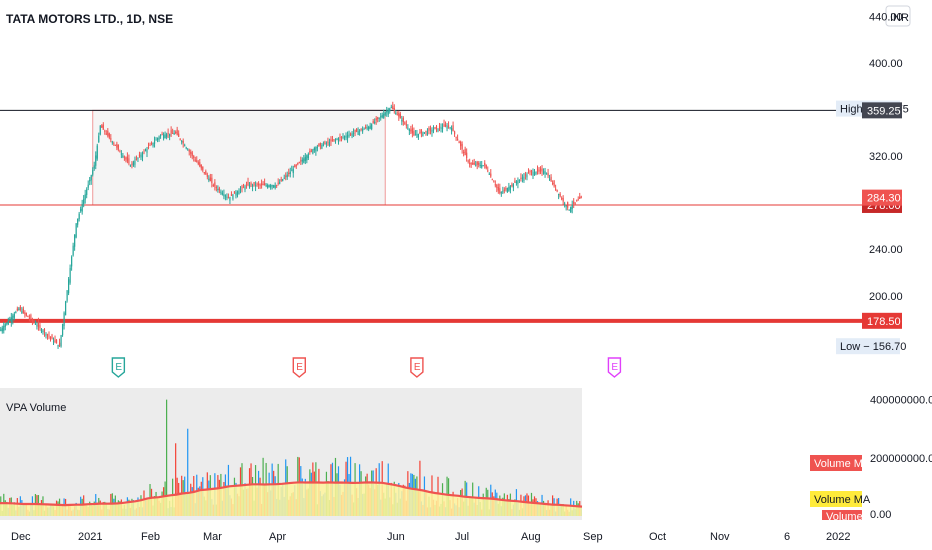 This screenshot has height=550, width=932. I want to click on volume-bar, so click(188, 472).